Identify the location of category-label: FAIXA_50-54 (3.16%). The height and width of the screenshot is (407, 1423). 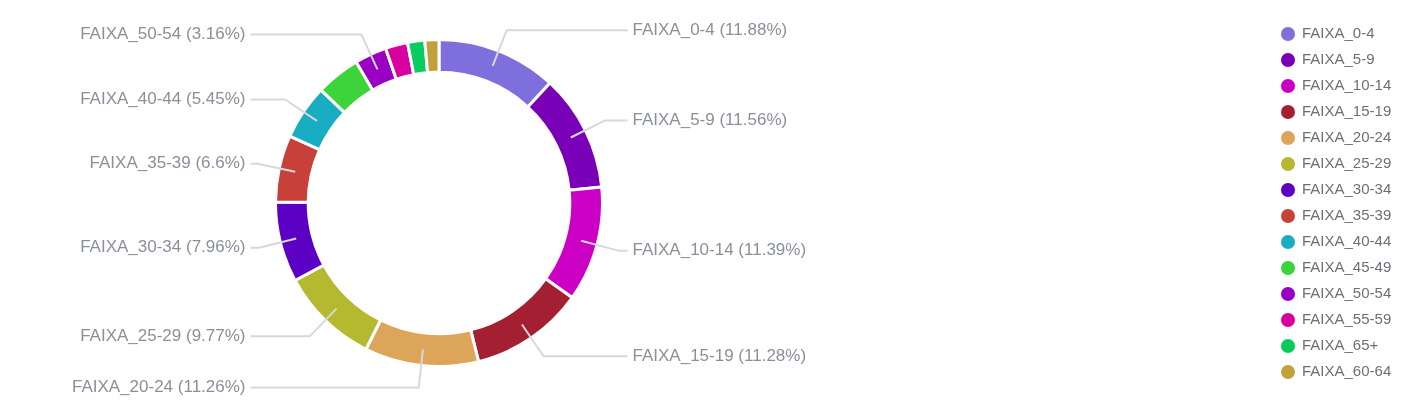
(163, 34).